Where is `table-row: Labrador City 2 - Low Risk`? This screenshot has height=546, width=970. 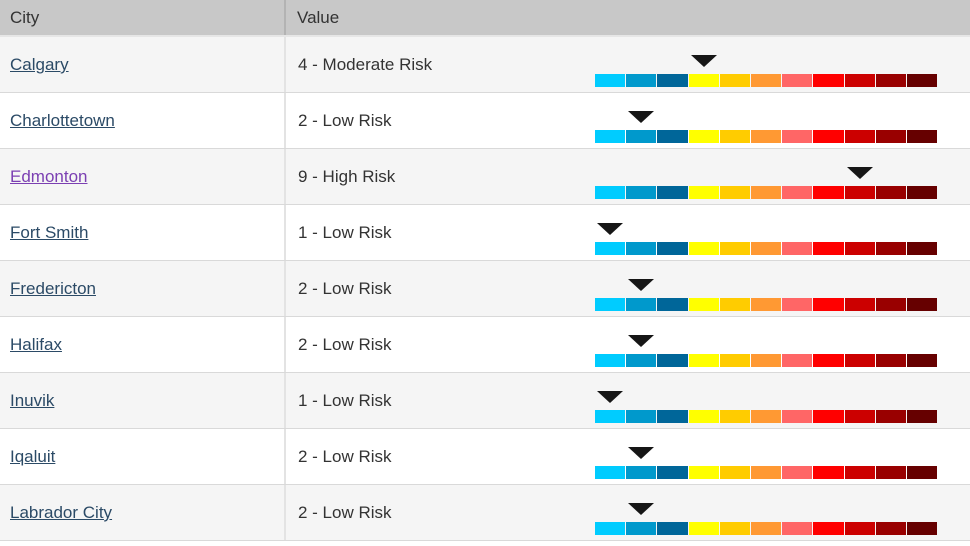 table-row: Labrador City 2 - Low Risk is located at coordinates (485, 513).